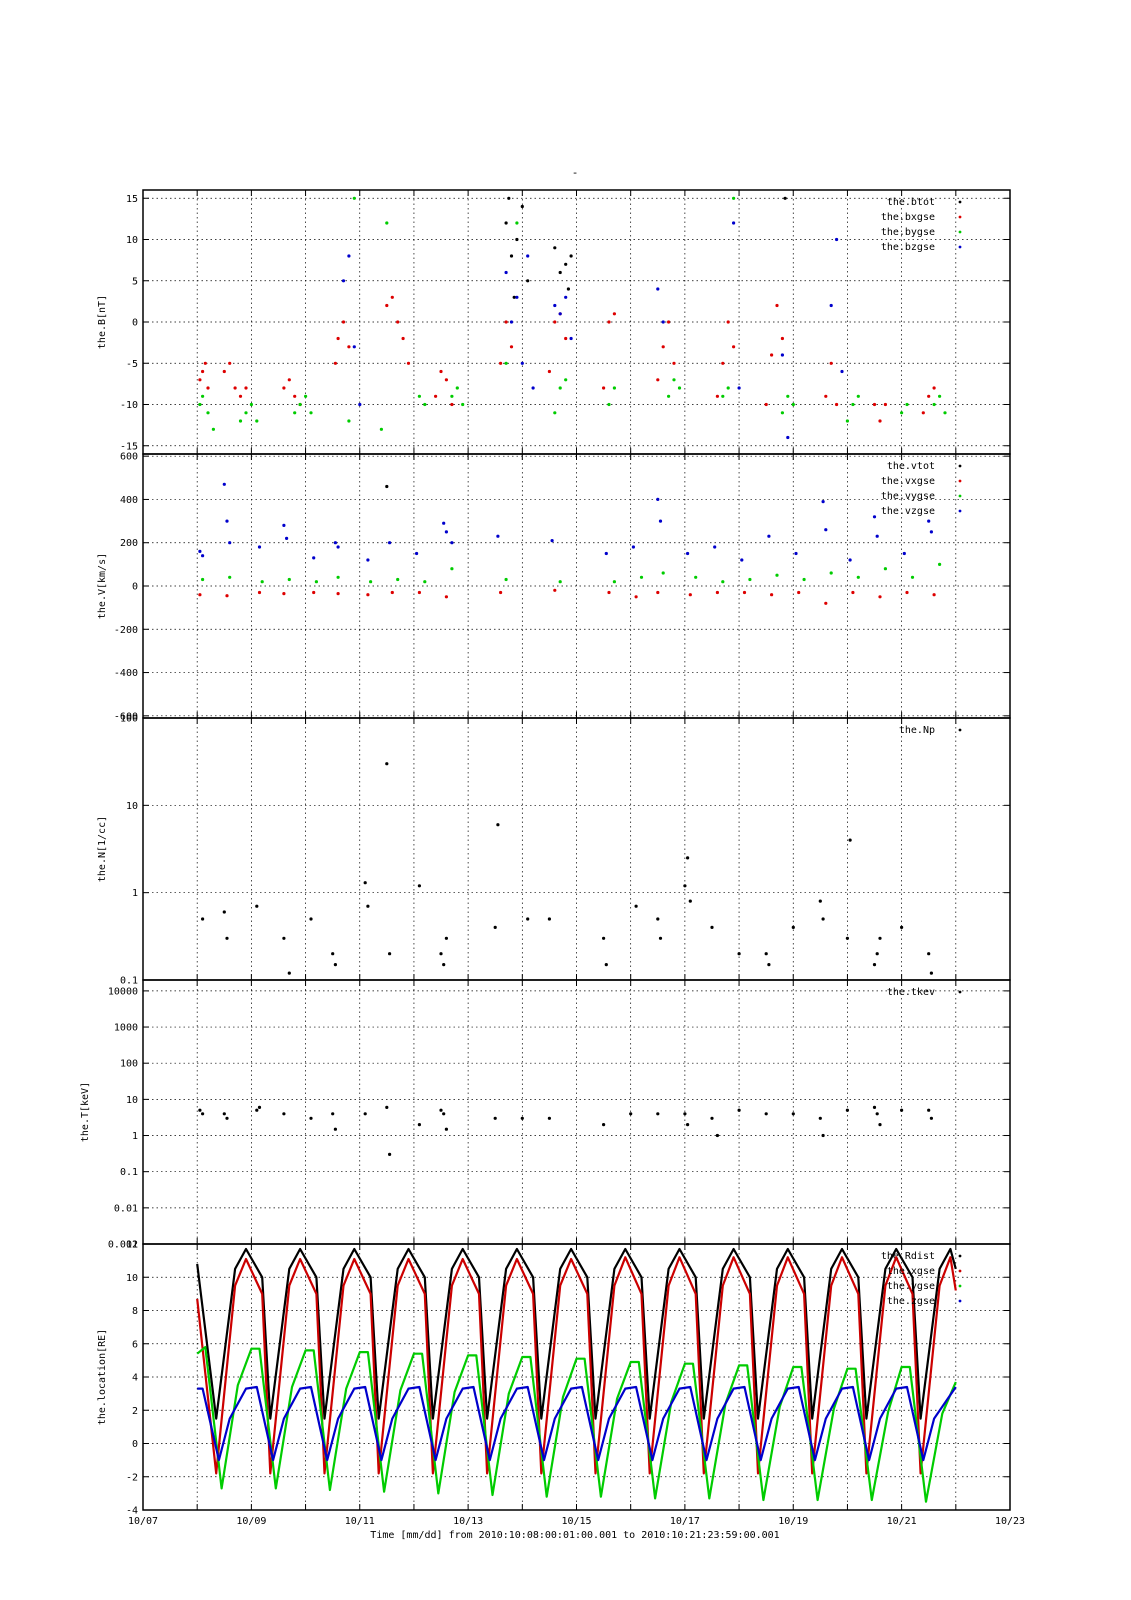 This screenshot has width=1131, height=1600. Describe the element at coordinates (129, 500) in the screenshot. I see `y-tick-label: 400` at that location.